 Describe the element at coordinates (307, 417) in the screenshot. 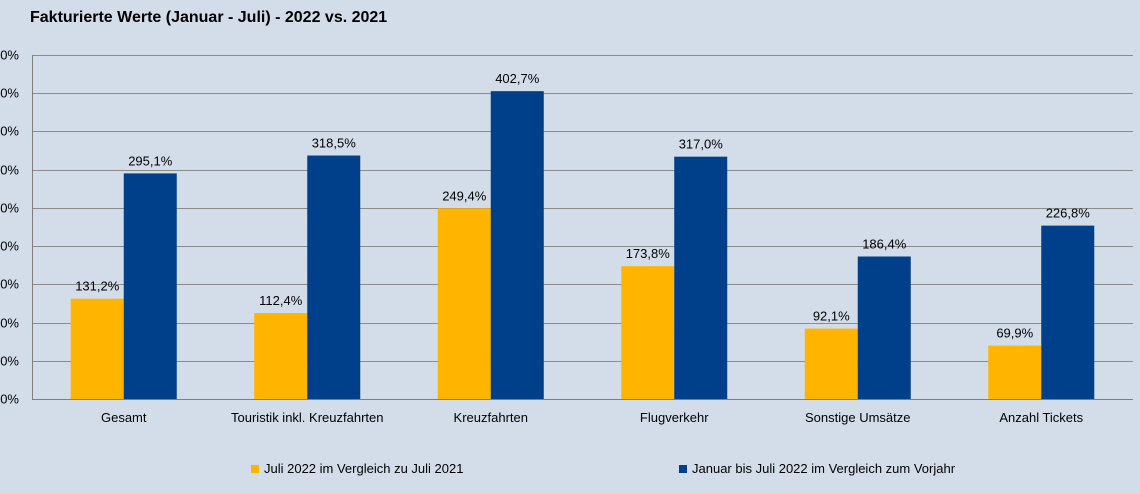

I see `x-tick-label: Touristik inkl. Kreuzfahrten` at that location.